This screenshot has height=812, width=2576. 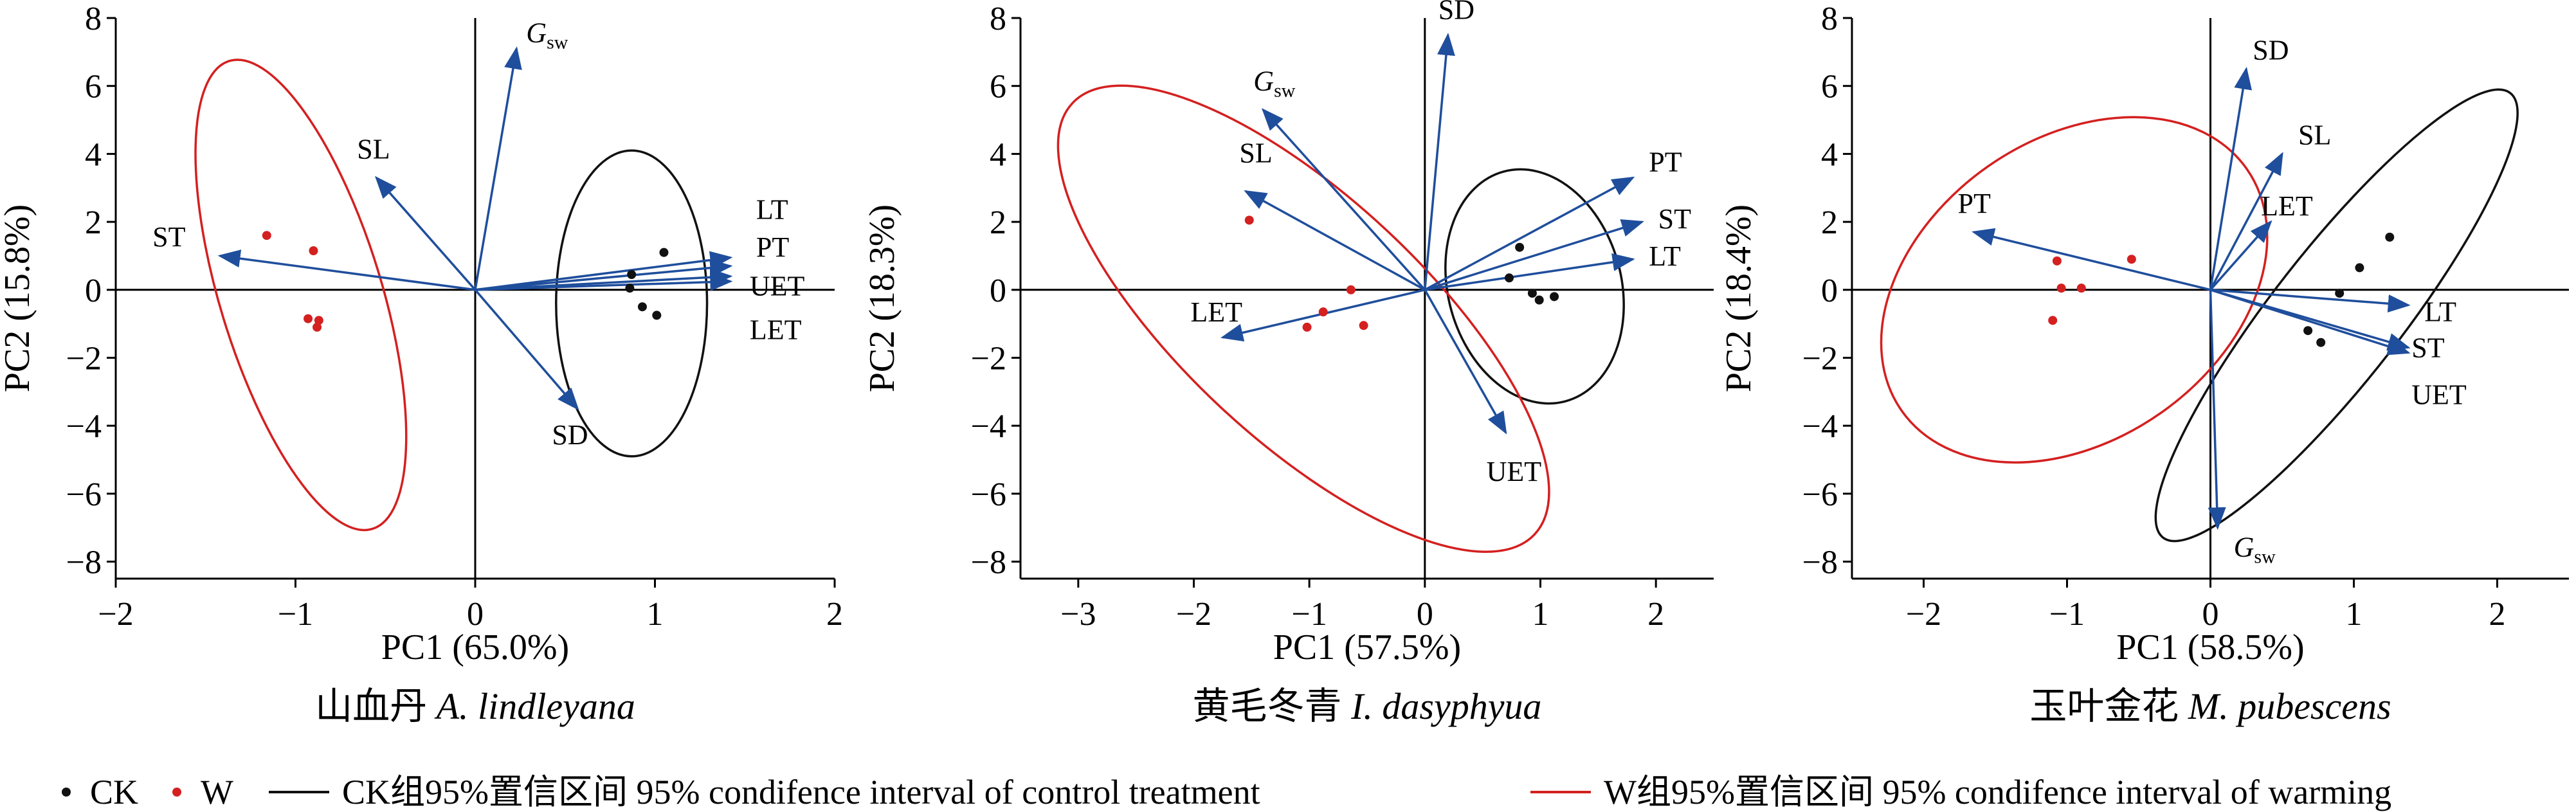 What do you see at coordinates (114, 792) in the screenshot?
I see `legend-ck-label: CK` at bounding box center [114, 792].